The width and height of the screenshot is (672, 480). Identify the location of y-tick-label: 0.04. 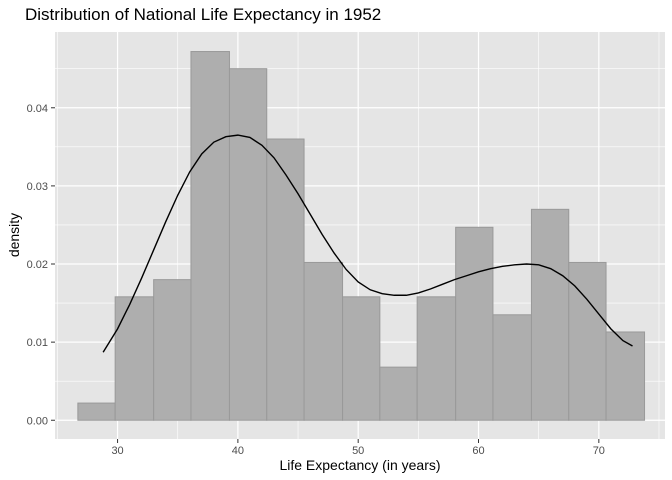
(37, 109).